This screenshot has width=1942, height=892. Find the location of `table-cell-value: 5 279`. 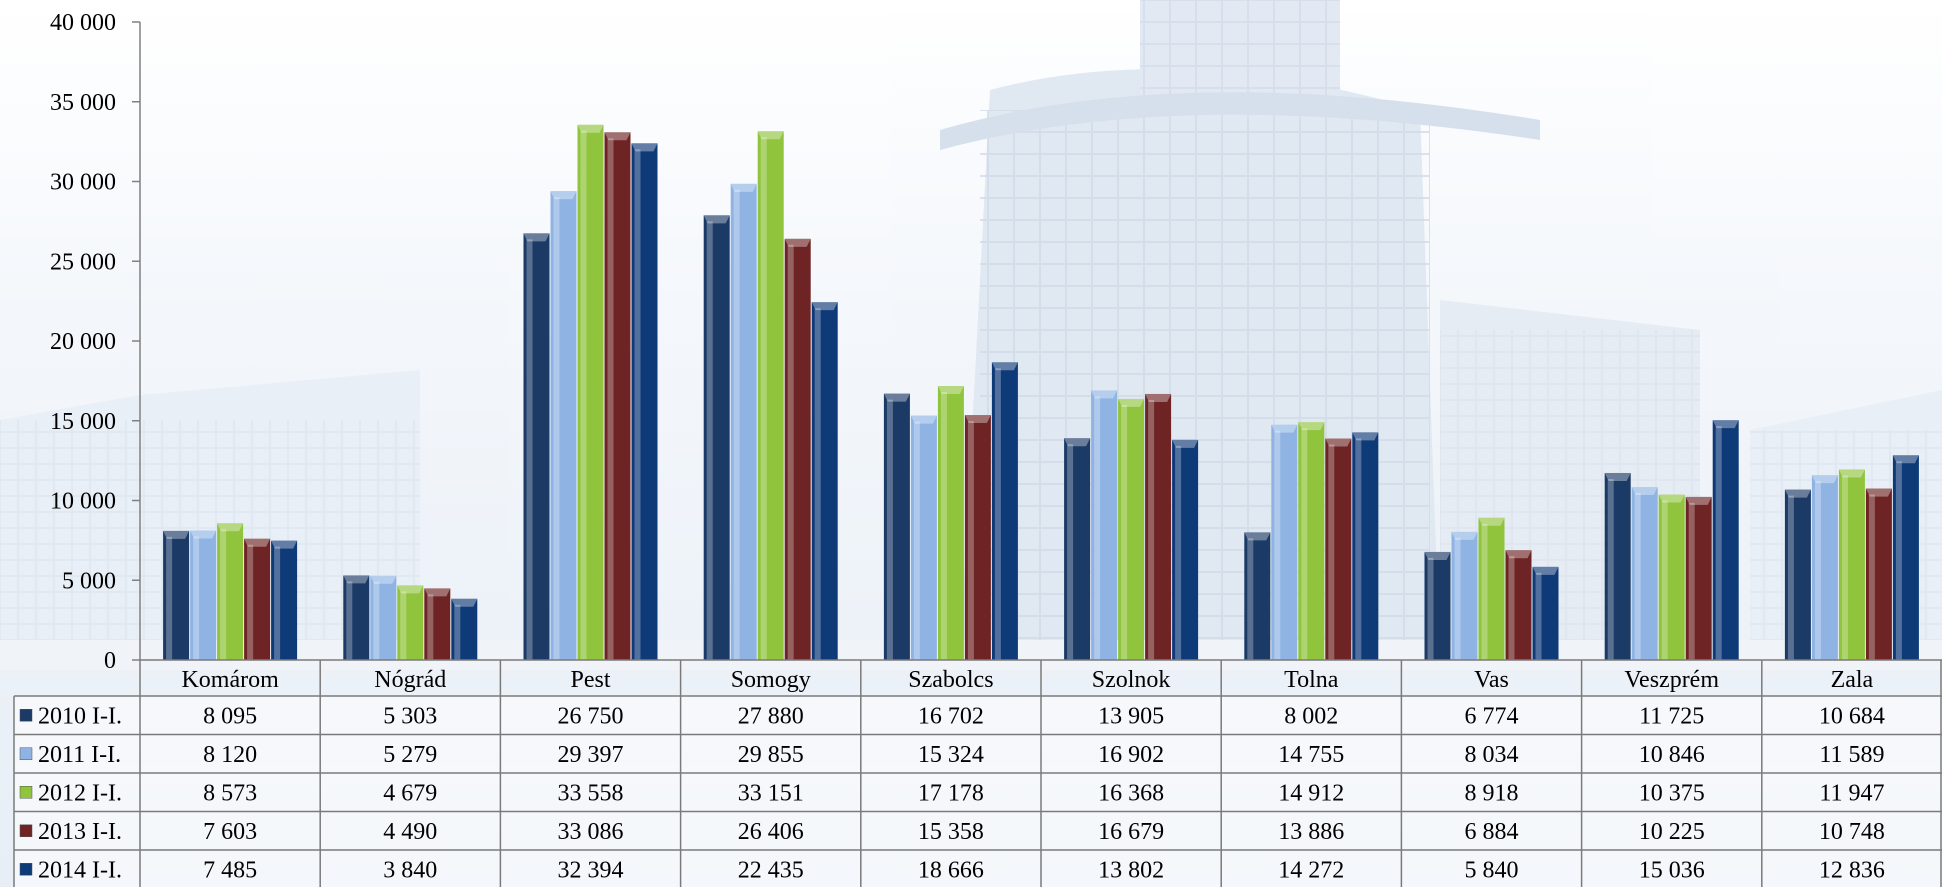

table-cell-value: 5 279 is located at coordinates (410, 755).